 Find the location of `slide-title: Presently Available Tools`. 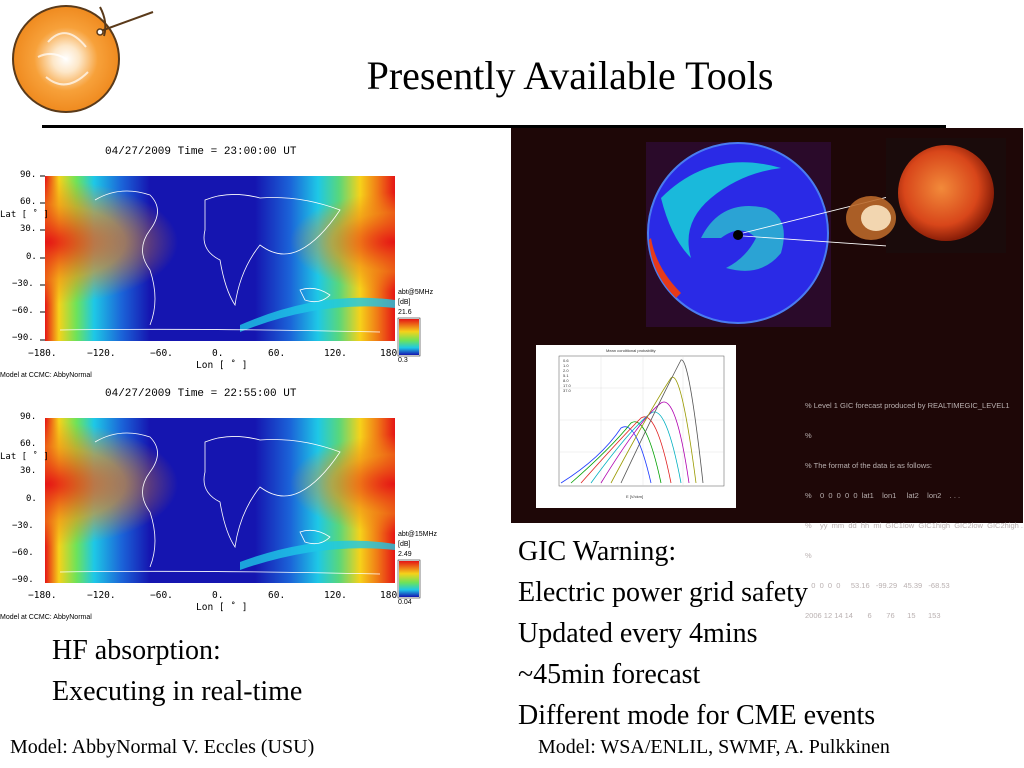

slide-title: Presently Available Tools is located at coordinates (570, 75).